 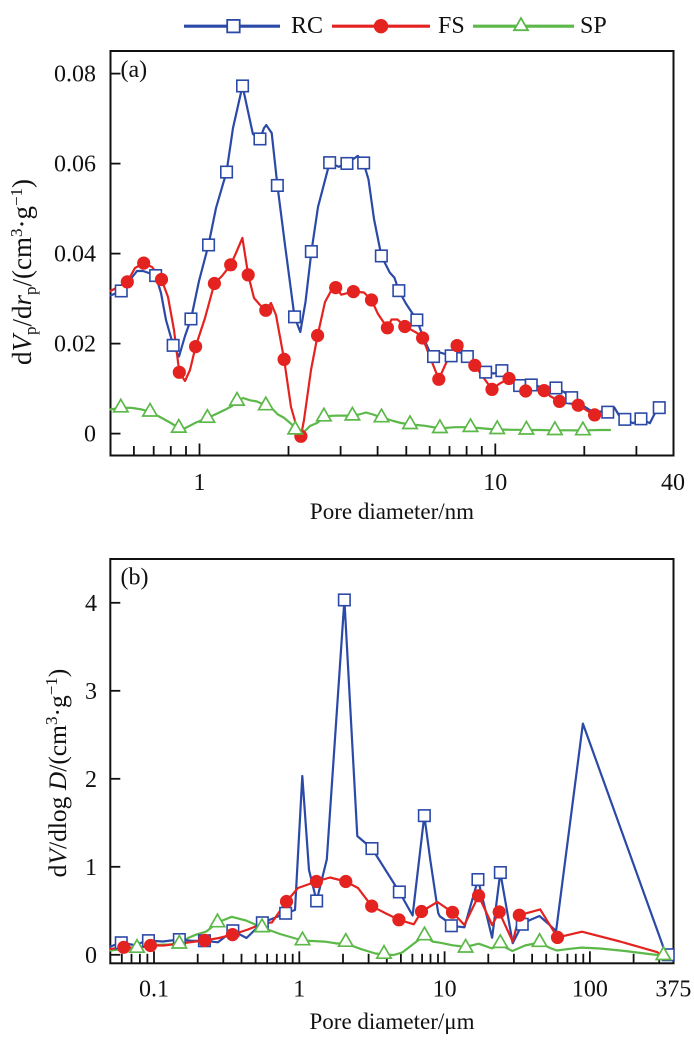 I want to click on svg-text: 4, so click(x=91, y=604).